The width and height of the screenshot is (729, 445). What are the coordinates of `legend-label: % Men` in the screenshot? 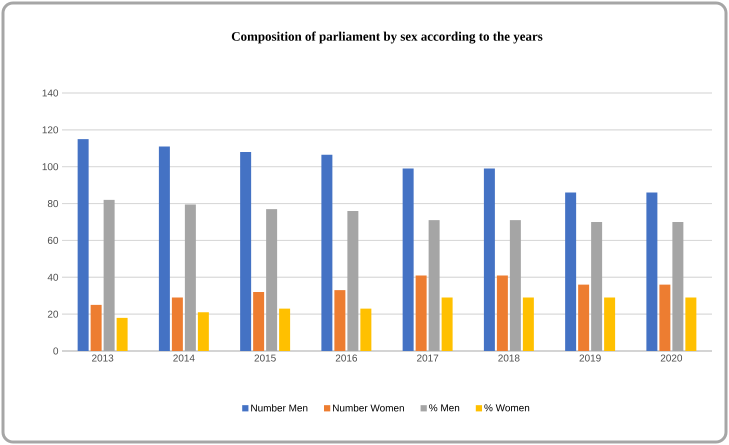 It's located at (444, 408).